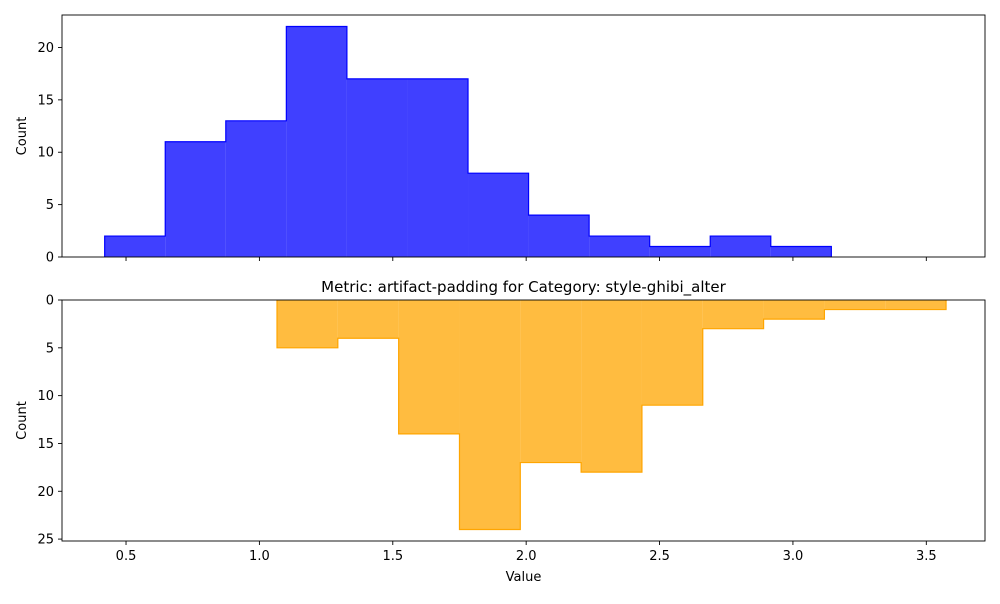 The height and width of the screenshot is (604, 1000). What do you see at coordinates (524, 577) in the screenshot?
I see `x-axis-label: Value` at bounding box center [524, 577].